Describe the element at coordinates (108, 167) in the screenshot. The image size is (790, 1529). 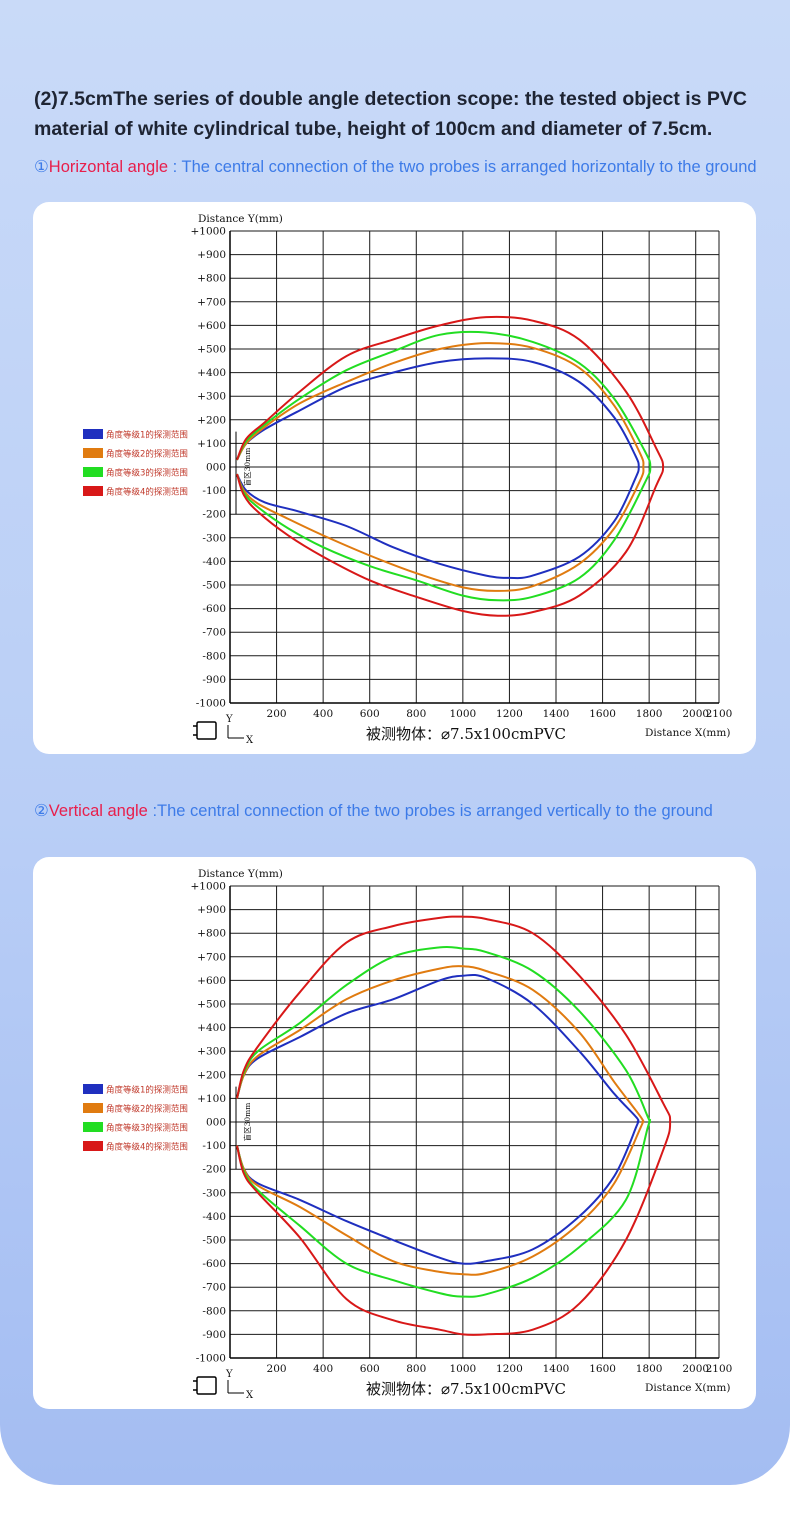
I see `section-label: Horizontal angle` at that location.